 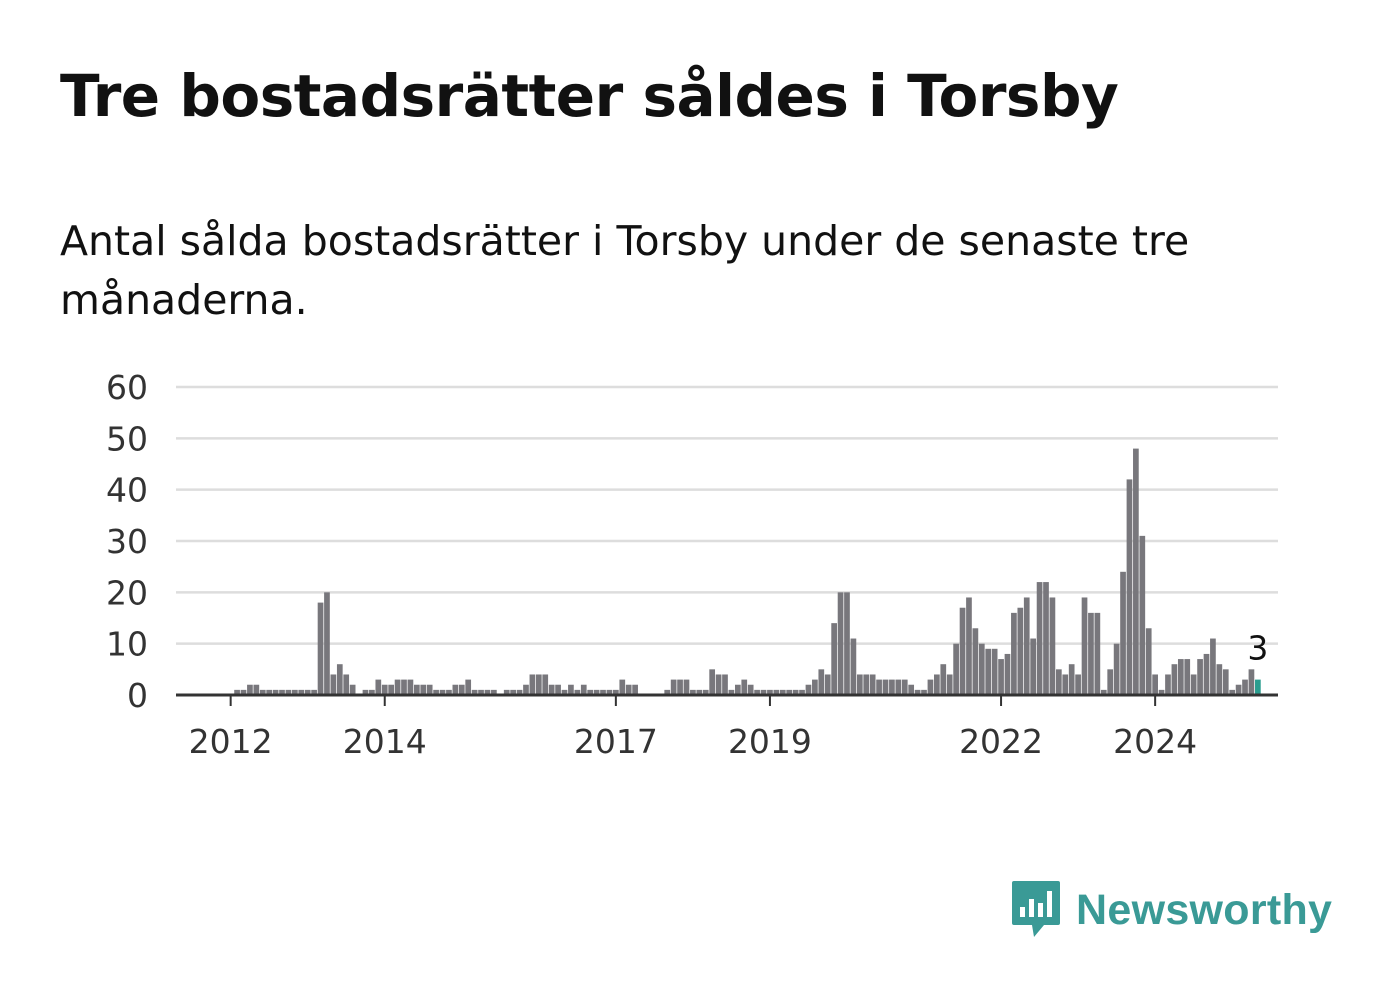 What do you see at coordinates (770, 741) in the screenshot?
I see `x-tick-label: 2019` at bounding box center [770, 741].